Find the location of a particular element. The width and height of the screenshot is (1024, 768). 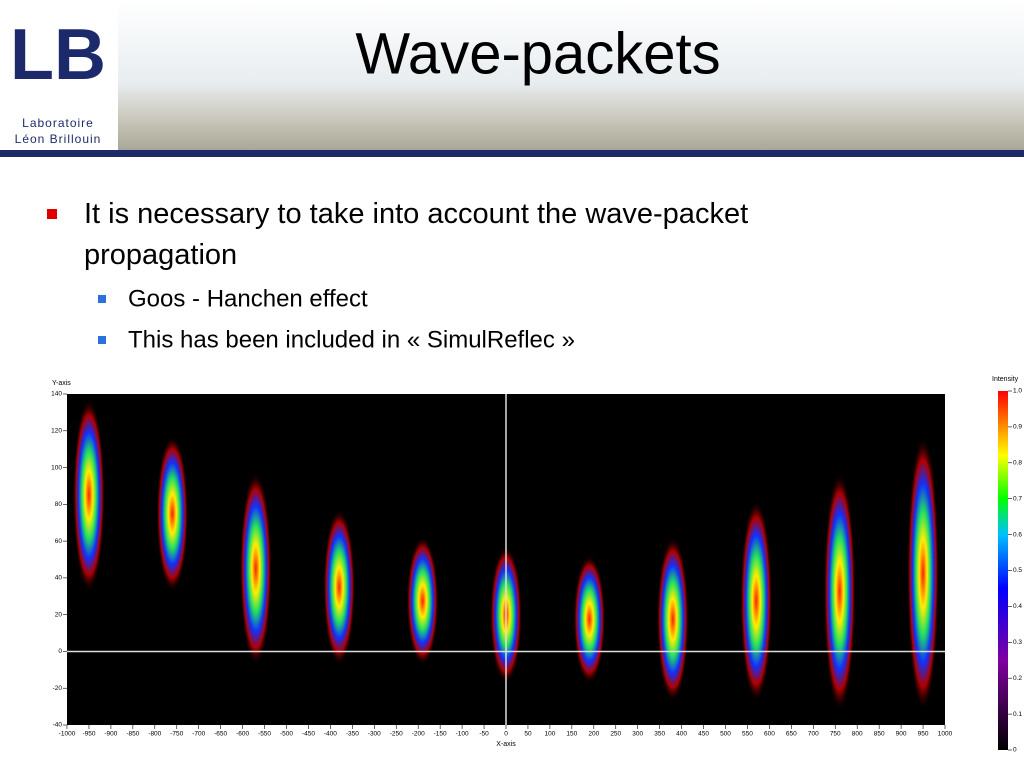

x-tick-label: -400 is located at coordinates (330, 734).